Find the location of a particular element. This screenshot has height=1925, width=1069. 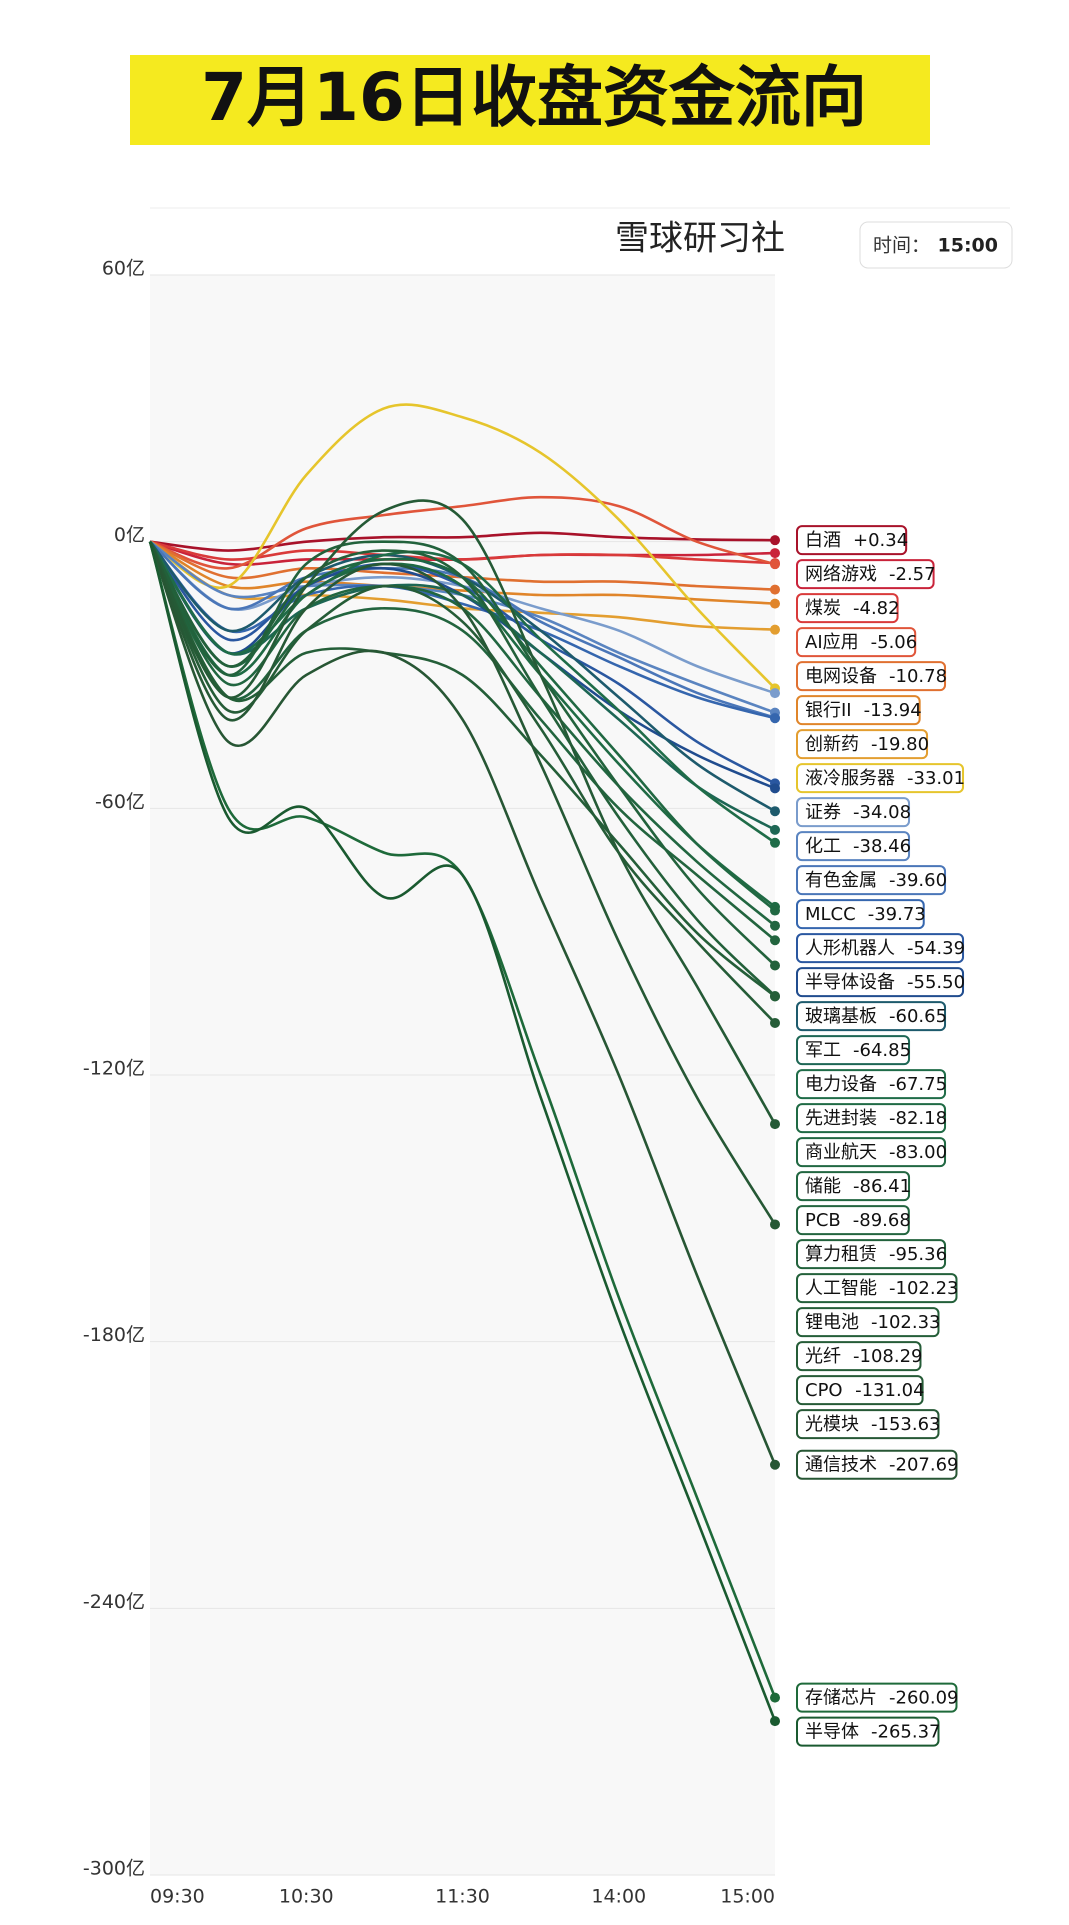

series-name: 玻璃基板 is located at coordinates (841, 1016).